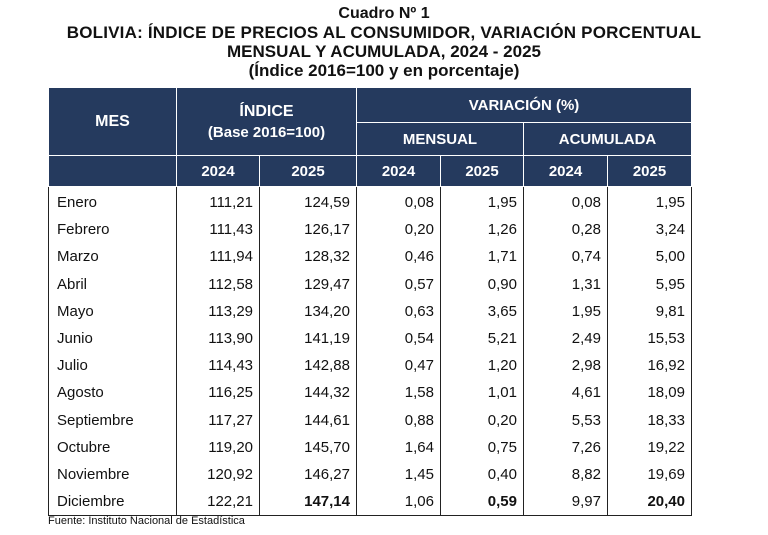 This screenshot has height=535, width=768. What do you see at coordinates (565, 502) in the screenshot?
I see `cell-acu2024: 9,97` at bounding box center [565, 502].